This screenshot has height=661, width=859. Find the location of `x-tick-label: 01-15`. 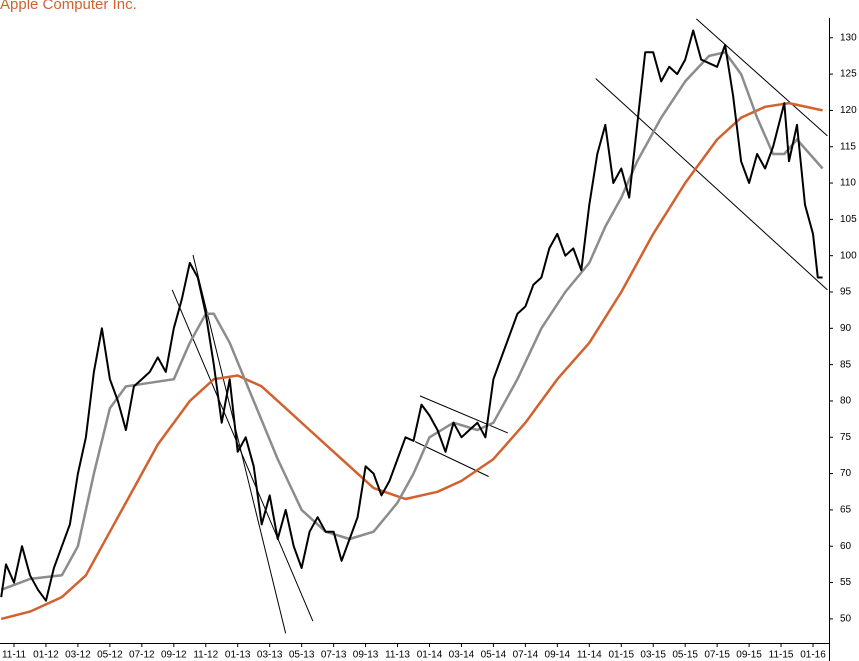

x-tick-label: 01-15 is located at coordinates (621, 655).